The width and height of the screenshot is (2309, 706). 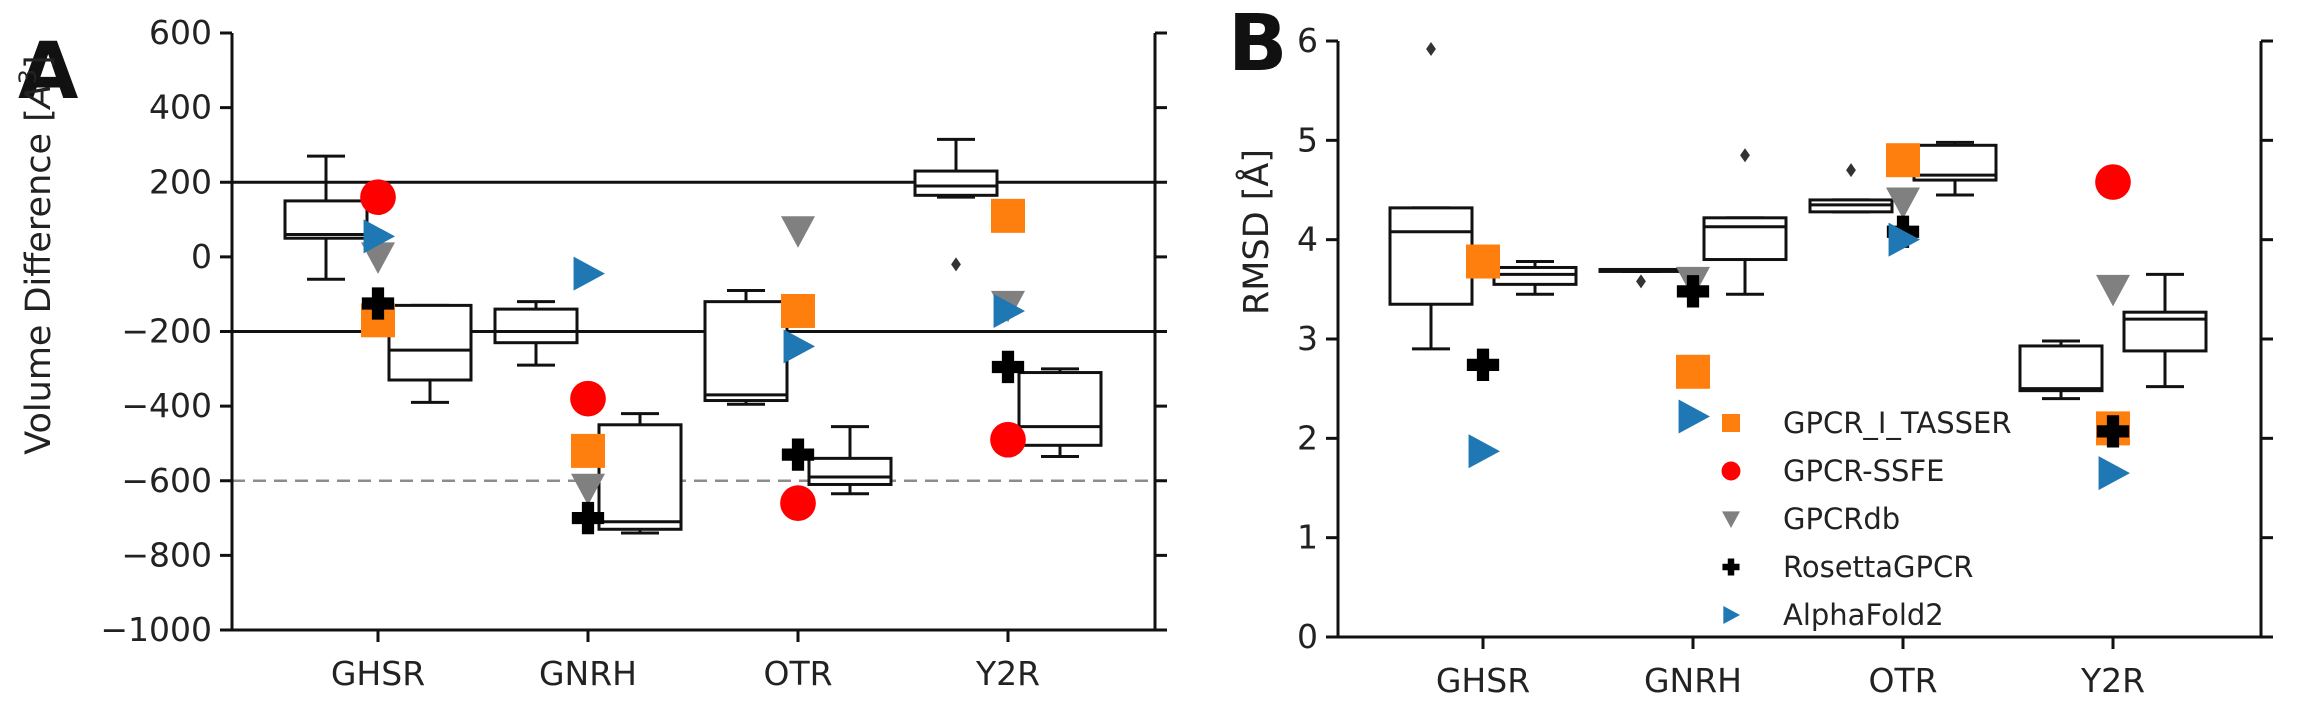 I want to click on panel-a-ylabel-main: Volume Difference [, so click(x=39, y=281).